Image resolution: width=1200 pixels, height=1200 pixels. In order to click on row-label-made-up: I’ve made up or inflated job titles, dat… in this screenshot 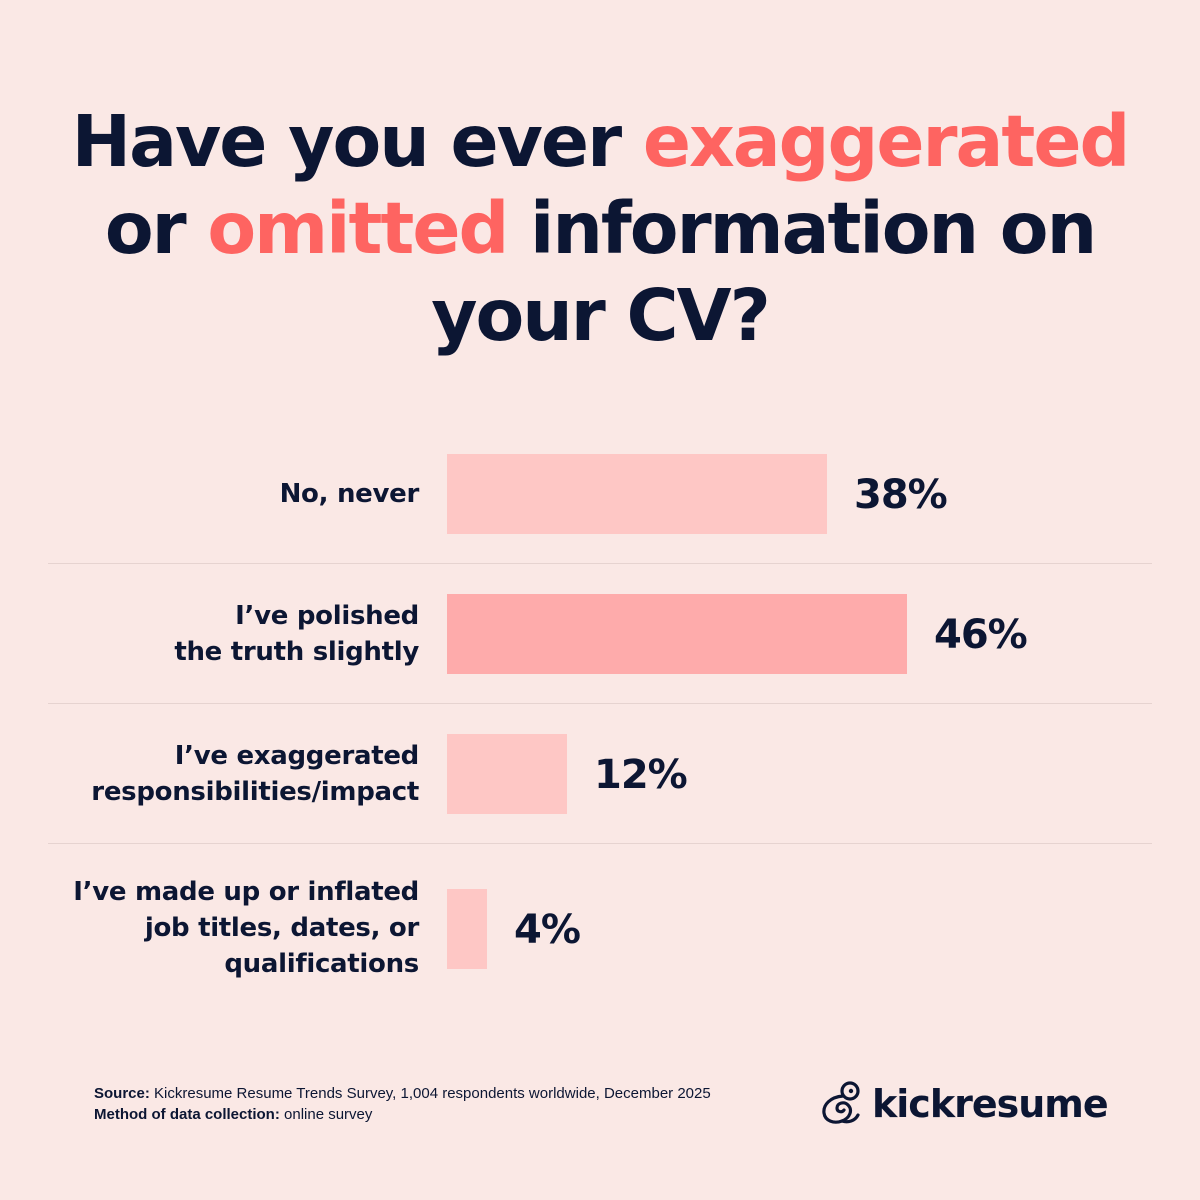, I will do `click(246, 928)`.